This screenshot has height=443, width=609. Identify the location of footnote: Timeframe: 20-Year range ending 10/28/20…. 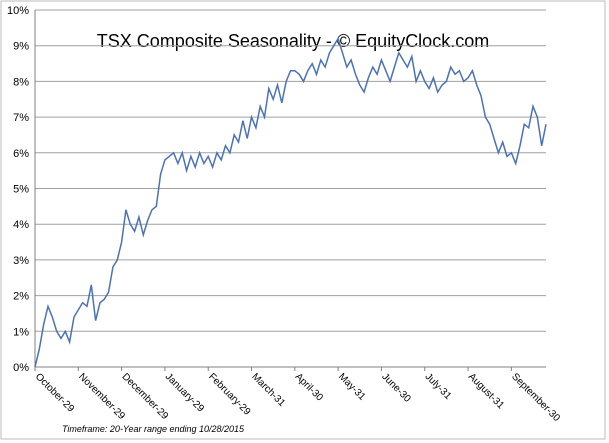
(153, 429).